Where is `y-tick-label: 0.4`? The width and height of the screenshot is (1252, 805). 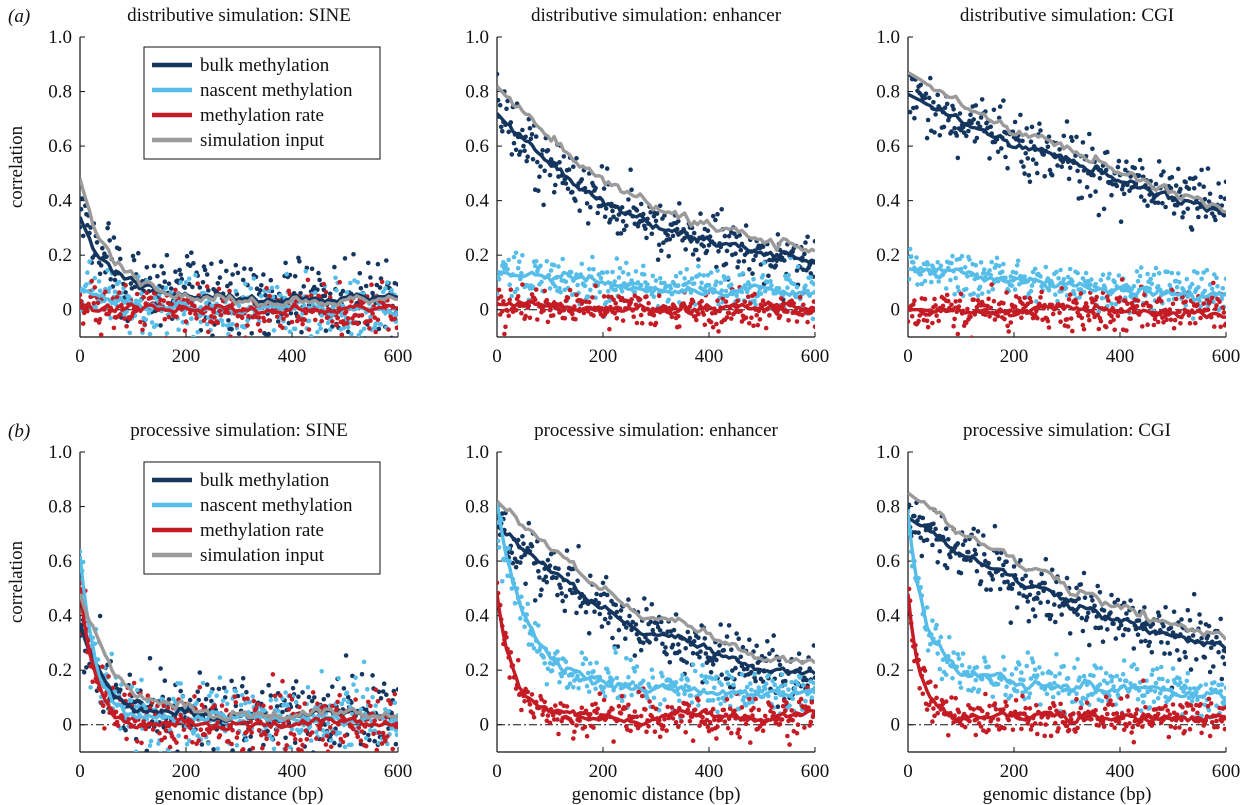 y-tick-label: 0.4 is located at coordinates (888, 616).